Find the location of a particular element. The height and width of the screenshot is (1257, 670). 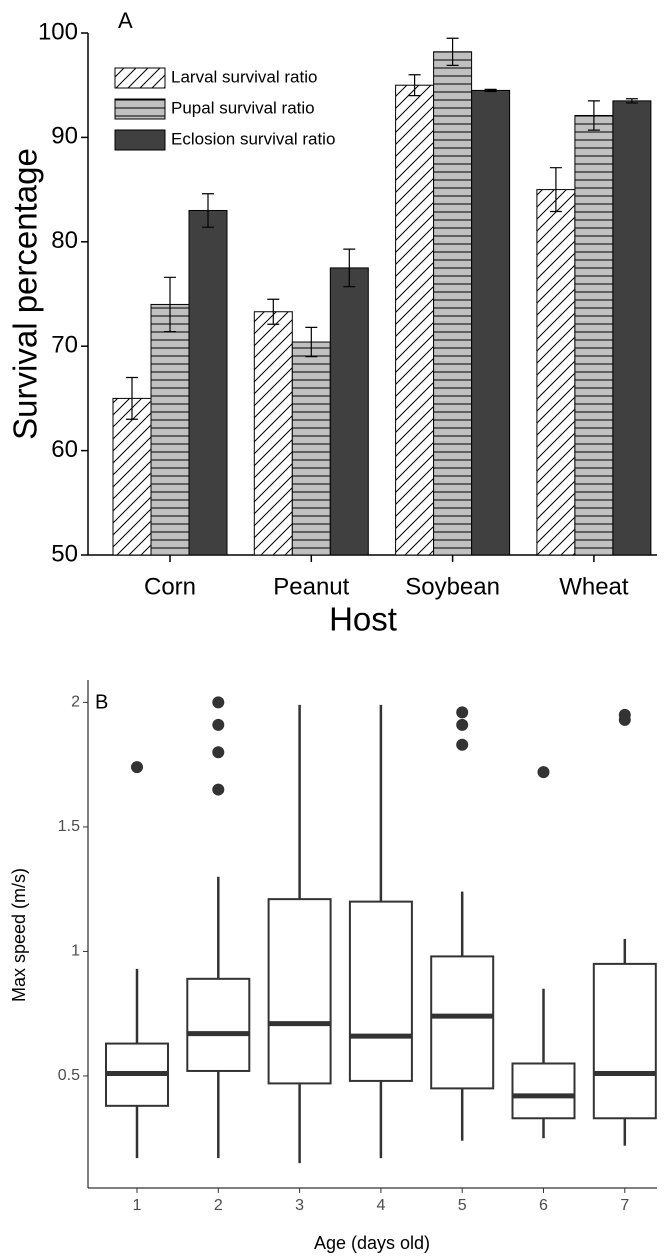

legend-label: Eclosion survival ratio is located at coordinates (253, 138).